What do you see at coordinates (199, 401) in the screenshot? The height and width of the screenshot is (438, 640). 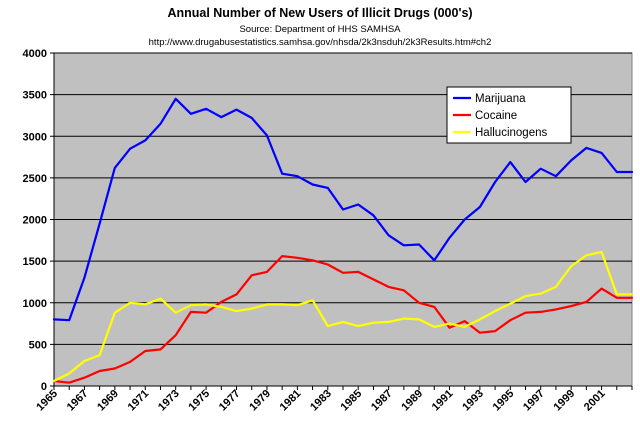 I see `x-tick-label: 1975` at bounding box center [199, 401].